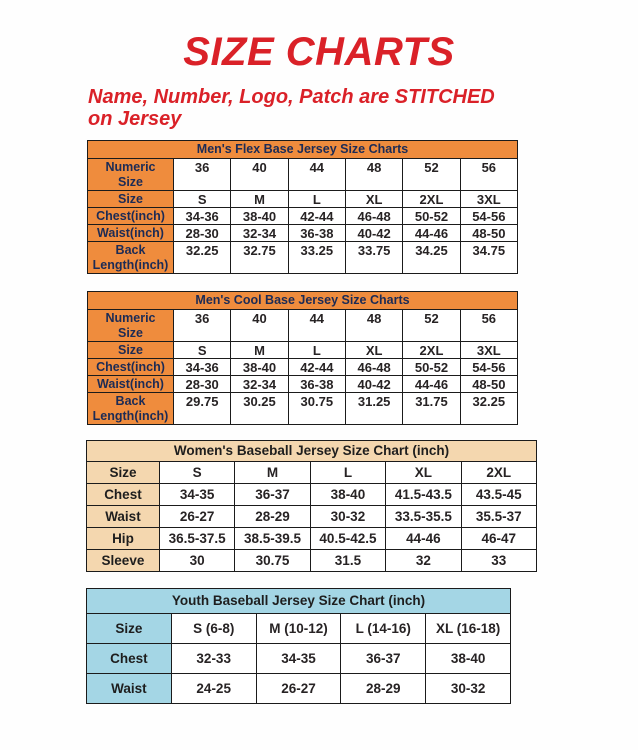  I want to click on value-cell: 28-30, so click(202, 233).